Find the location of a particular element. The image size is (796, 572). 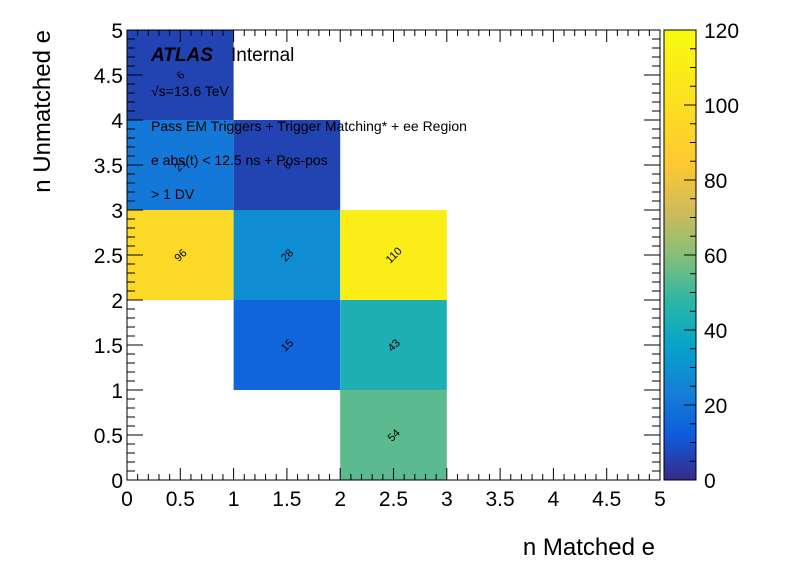

z-tick-label: 80 is located at coordinates (715, 181).